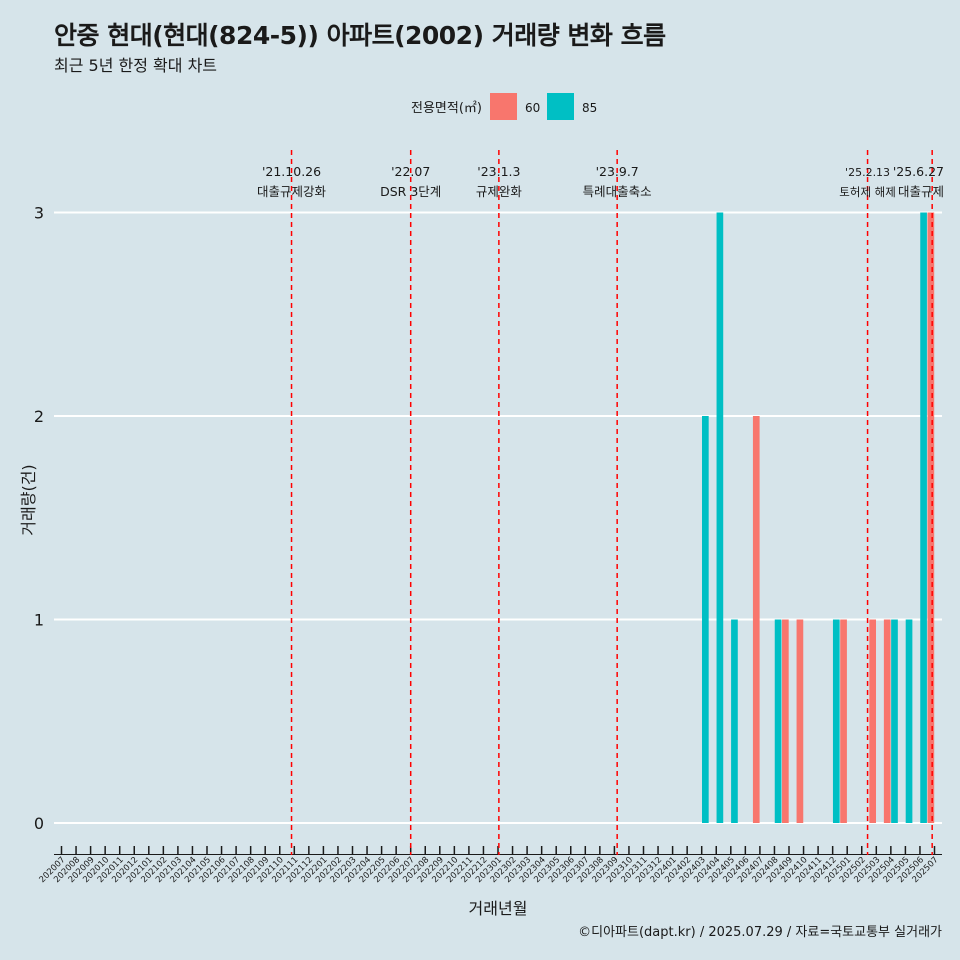  I want to click on chart-subtitle: 최근 5년 한정 확대 차트, so click(136, 65).